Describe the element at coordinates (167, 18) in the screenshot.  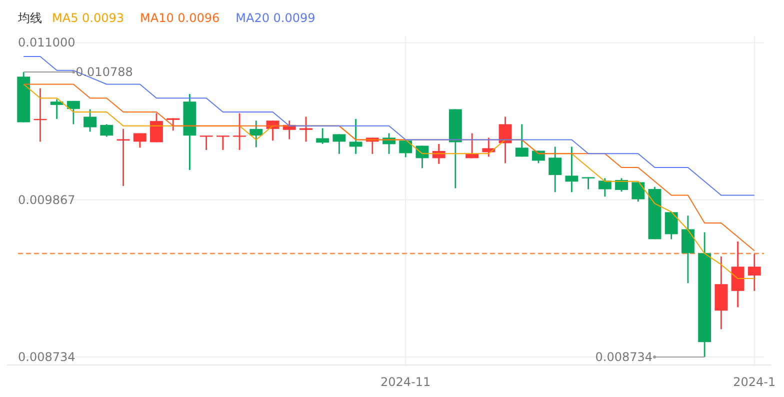
I see `legend: 均线 MA5 0.0093 MA10 0.0096 MA20 0.0099` at that location.